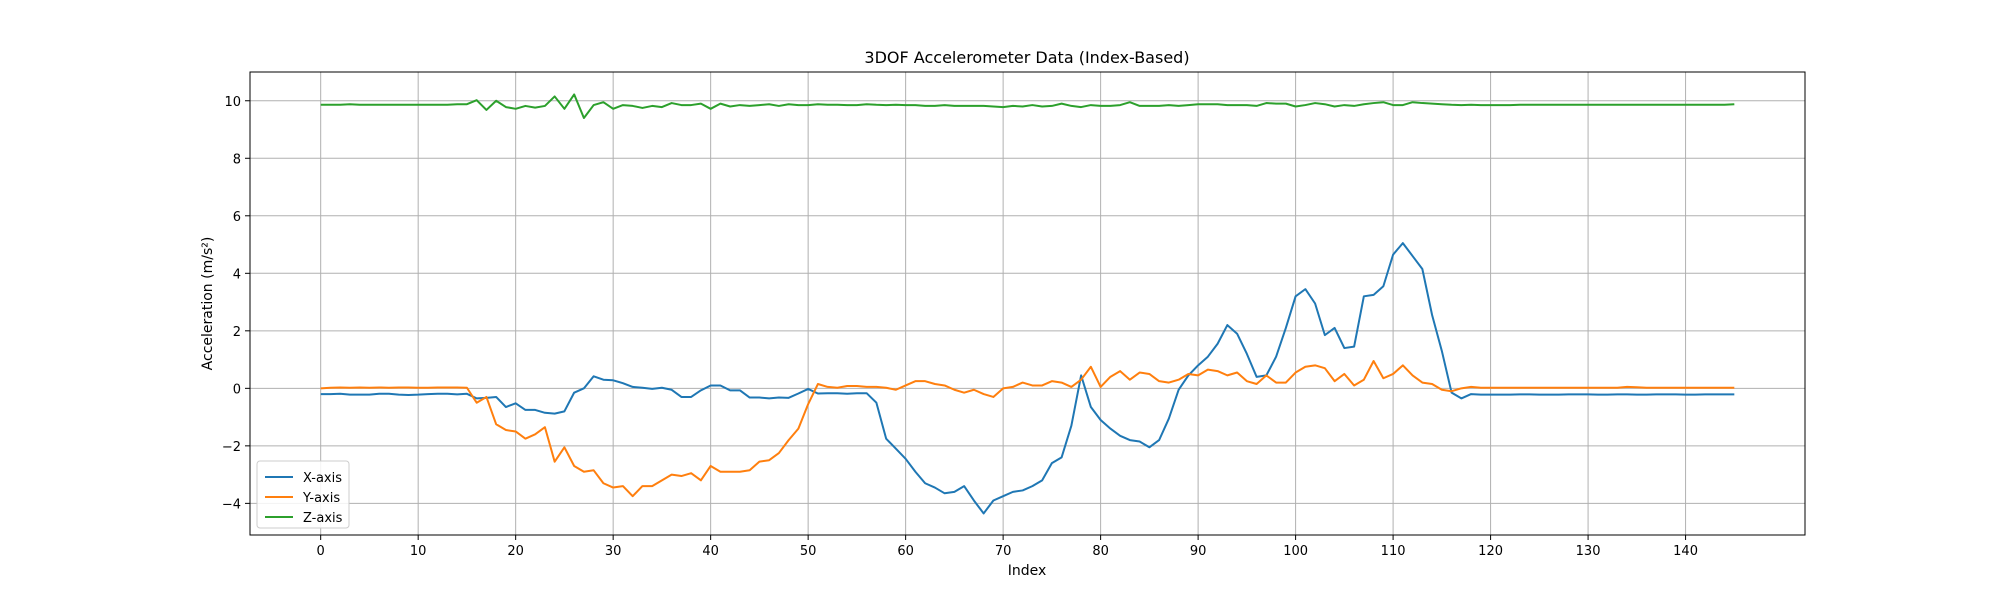  Describe the element at coordinates (232, 102) in the screenshot. I see `y-tick-label: 10` at that location.